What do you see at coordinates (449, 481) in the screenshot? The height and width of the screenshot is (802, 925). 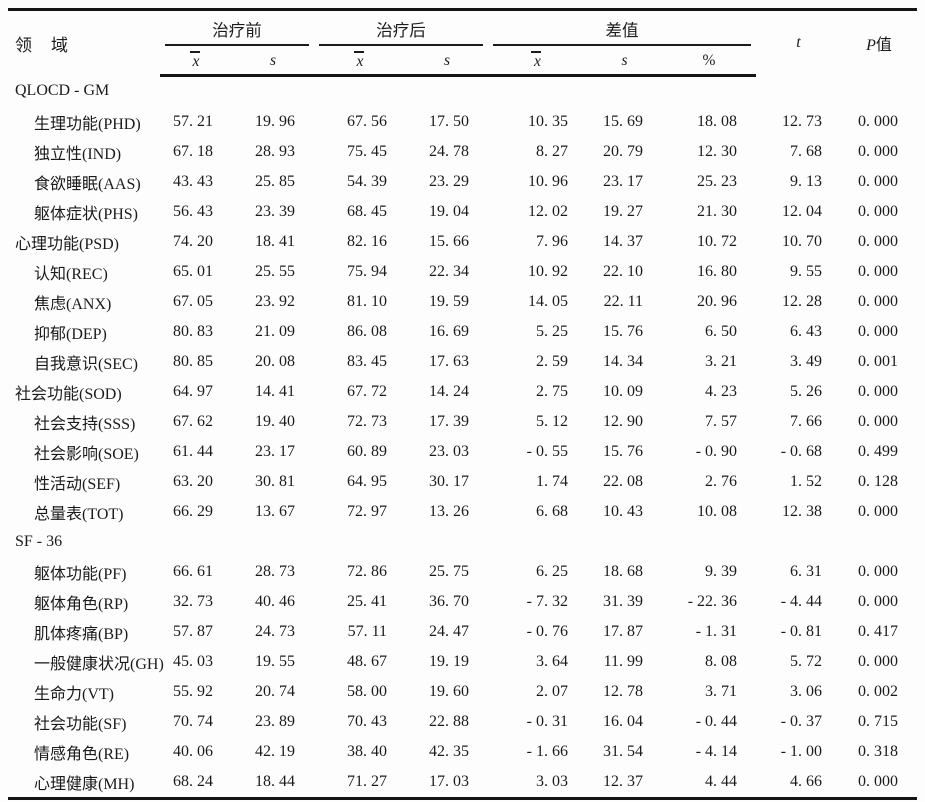 I see `cell-value: 30. 17` at bounding box center [449, 481].